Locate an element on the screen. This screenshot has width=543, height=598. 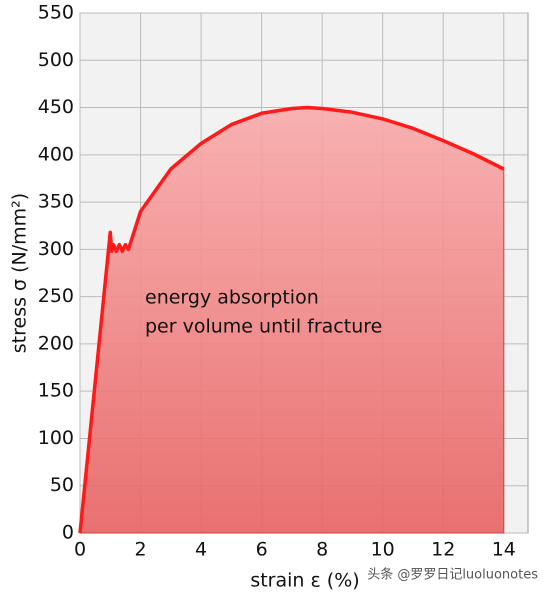
y-tick-label: 100 is located at coordinates (56, 438).